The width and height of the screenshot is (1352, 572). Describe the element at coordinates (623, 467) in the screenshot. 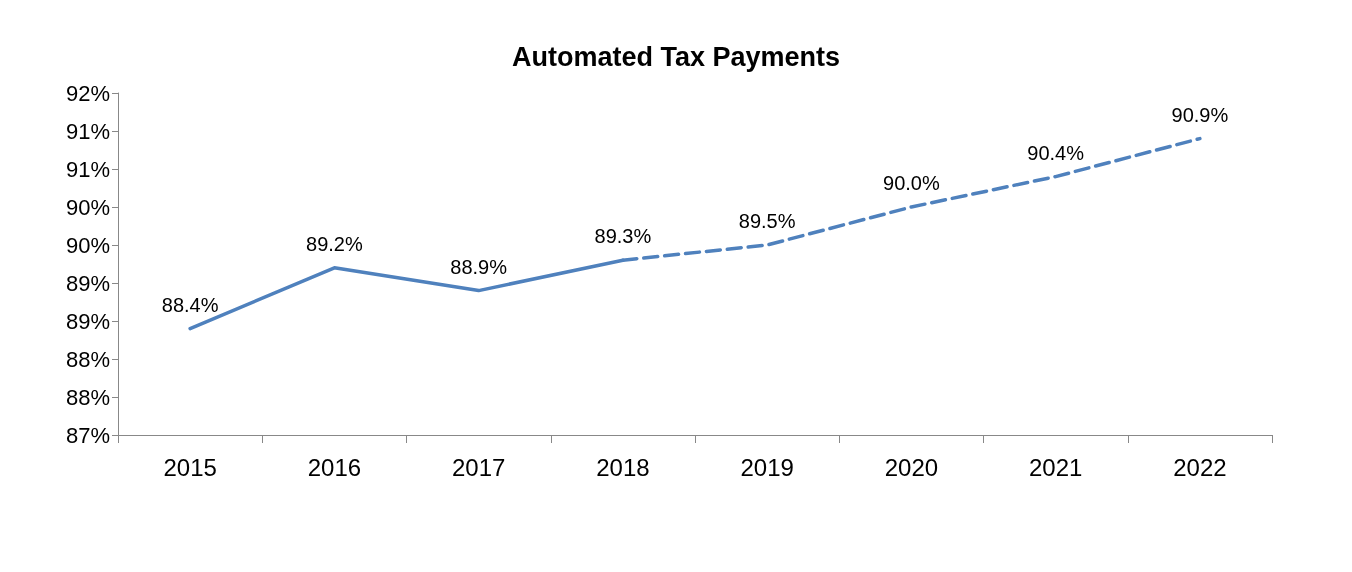

I see `x-tick-label: 2018` at that location.